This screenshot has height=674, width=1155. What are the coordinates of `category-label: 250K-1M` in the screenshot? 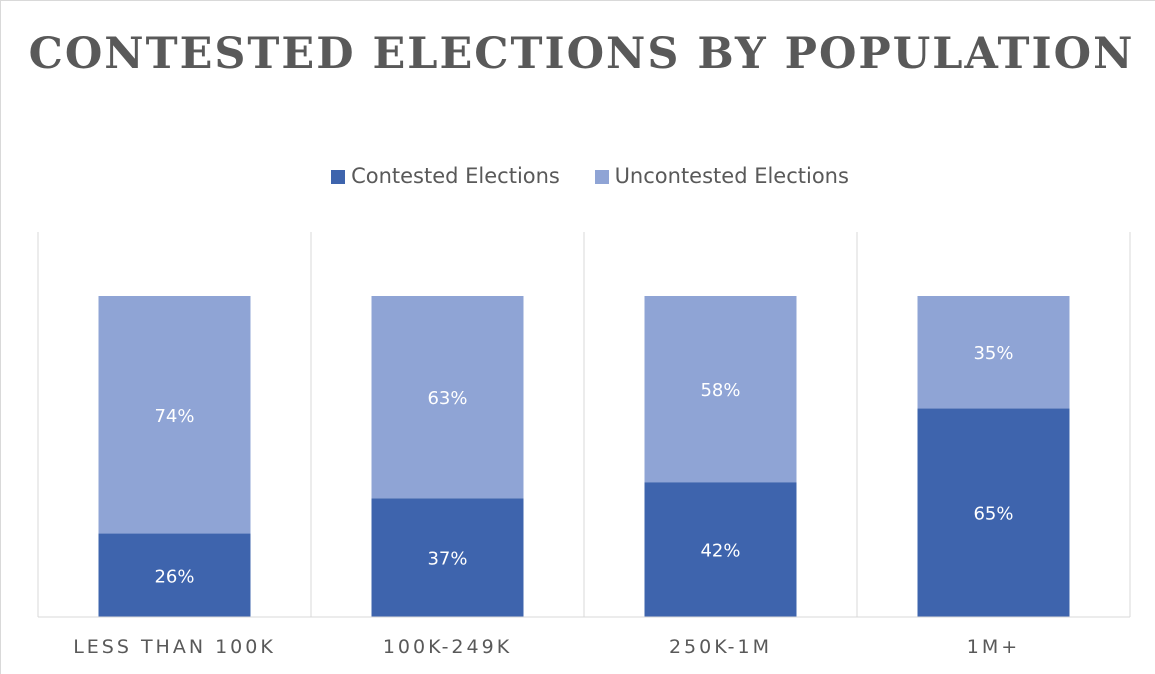 It's located at (720, 647).